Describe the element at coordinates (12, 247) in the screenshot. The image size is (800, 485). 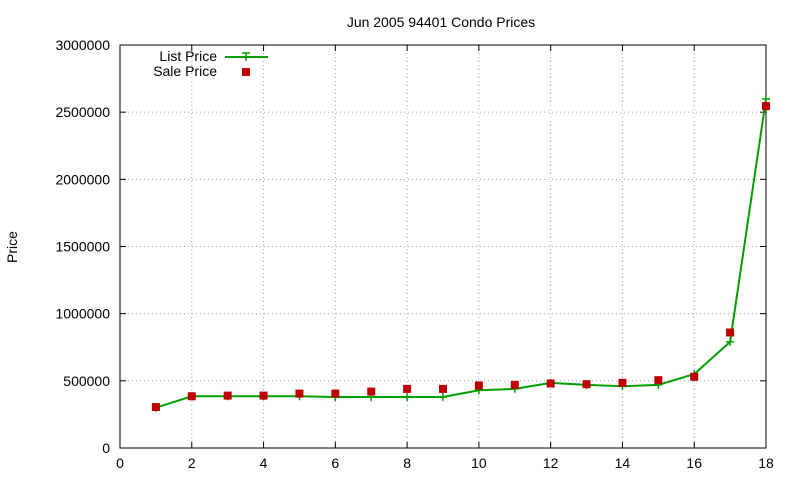
I see `y-axis-label: Price` at that location.